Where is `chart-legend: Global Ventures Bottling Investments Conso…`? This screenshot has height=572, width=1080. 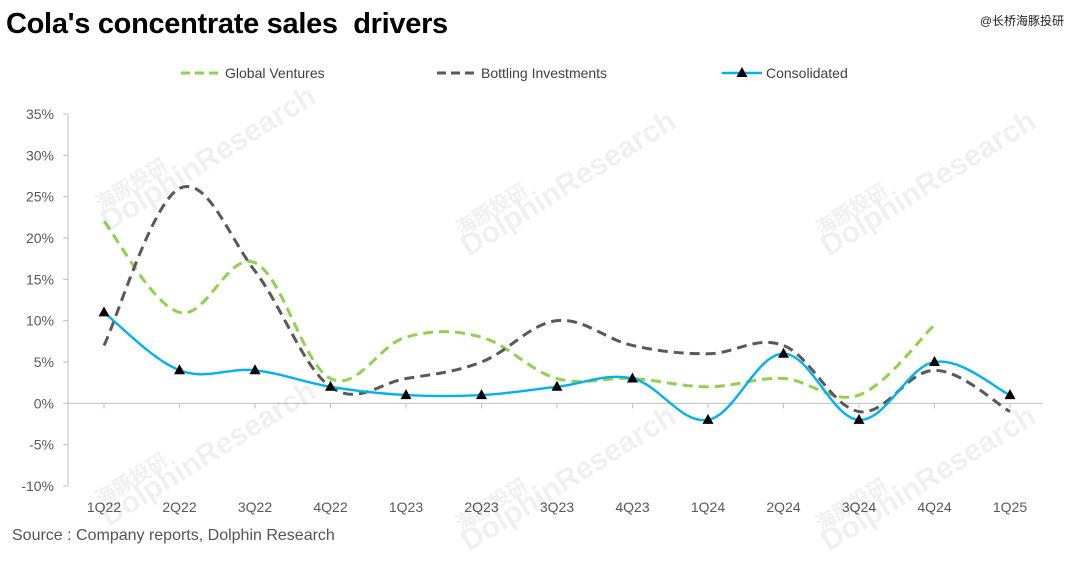 chart-legend: Global Ventures Bottling Investments Conso… is located at coordinates (514, 73).